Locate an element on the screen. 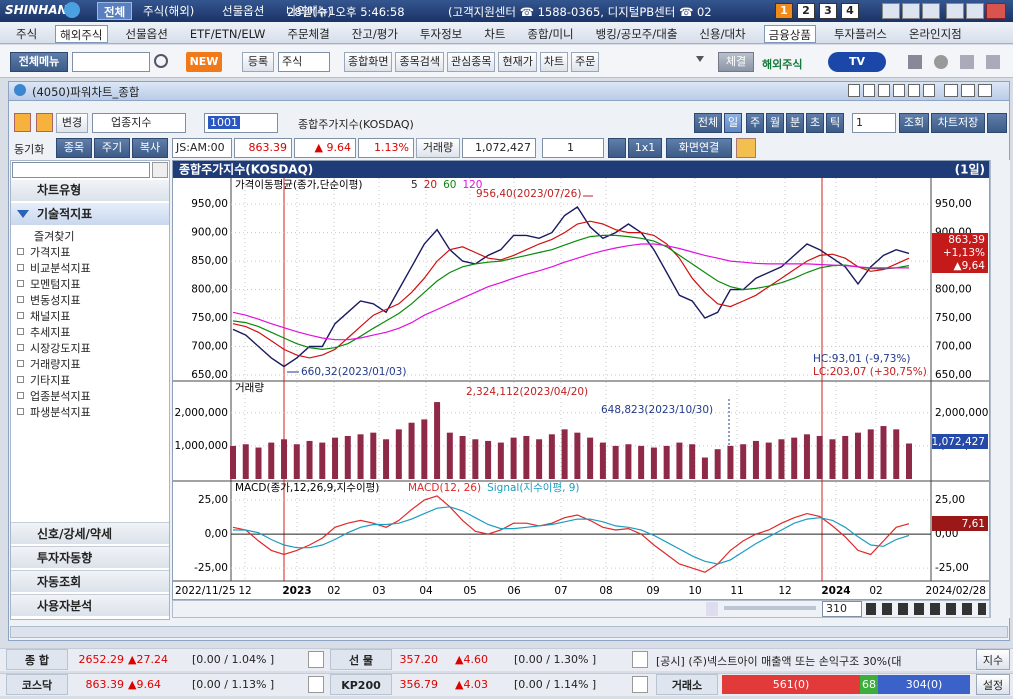  top-tab: 주식(해외) is located at coordinates (169, 11).